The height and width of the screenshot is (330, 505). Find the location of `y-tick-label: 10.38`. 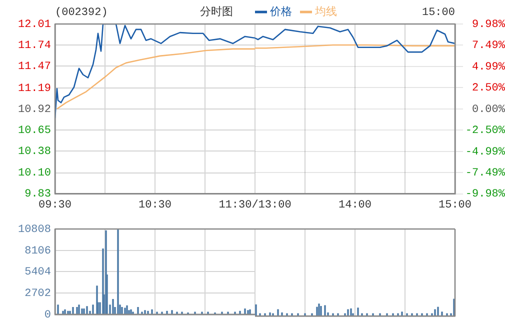

y-tick-label: 10.38 is located at coordinates (34, 152).